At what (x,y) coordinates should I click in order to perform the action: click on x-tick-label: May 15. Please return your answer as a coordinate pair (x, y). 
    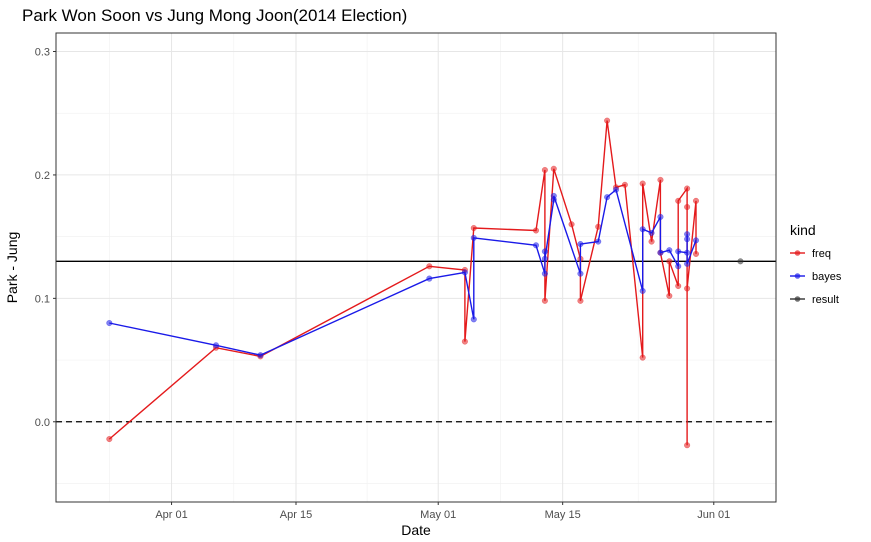
    Looking at the image, I should click on (563, 515).